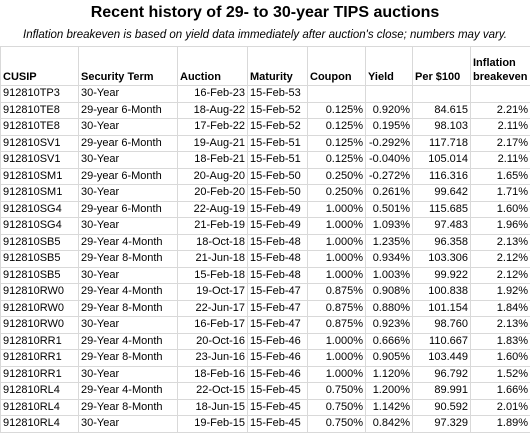 The height and width of the screenshot is (442, 530). I want to click on table-cell: 116.316, so click(441, 176).